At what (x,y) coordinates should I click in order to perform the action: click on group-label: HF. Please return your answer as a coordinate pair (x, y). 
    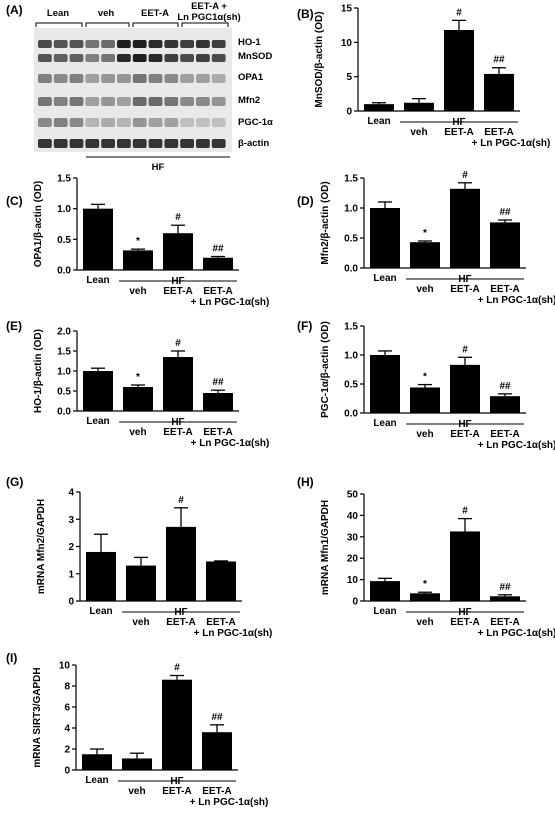
    Looking at the image, I should click on (458, 122).